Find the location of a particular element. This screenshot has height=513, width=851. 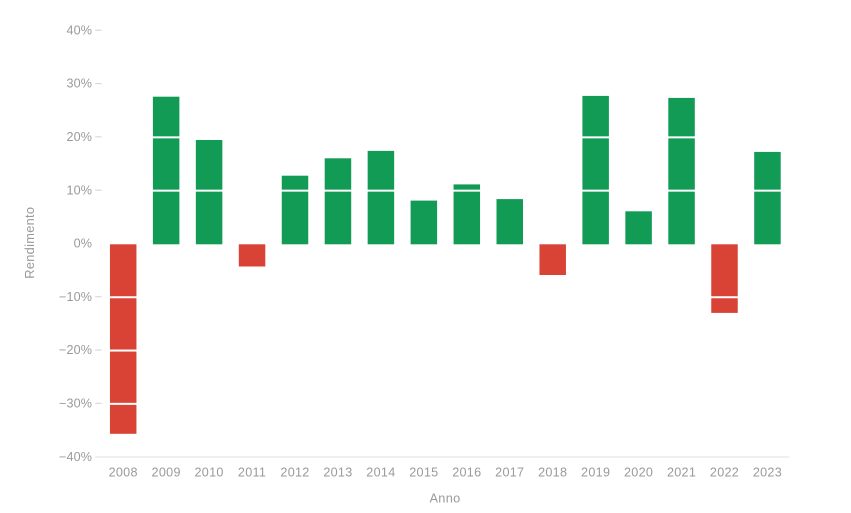

svg-text: −10% is located at coordinates (75, 297).